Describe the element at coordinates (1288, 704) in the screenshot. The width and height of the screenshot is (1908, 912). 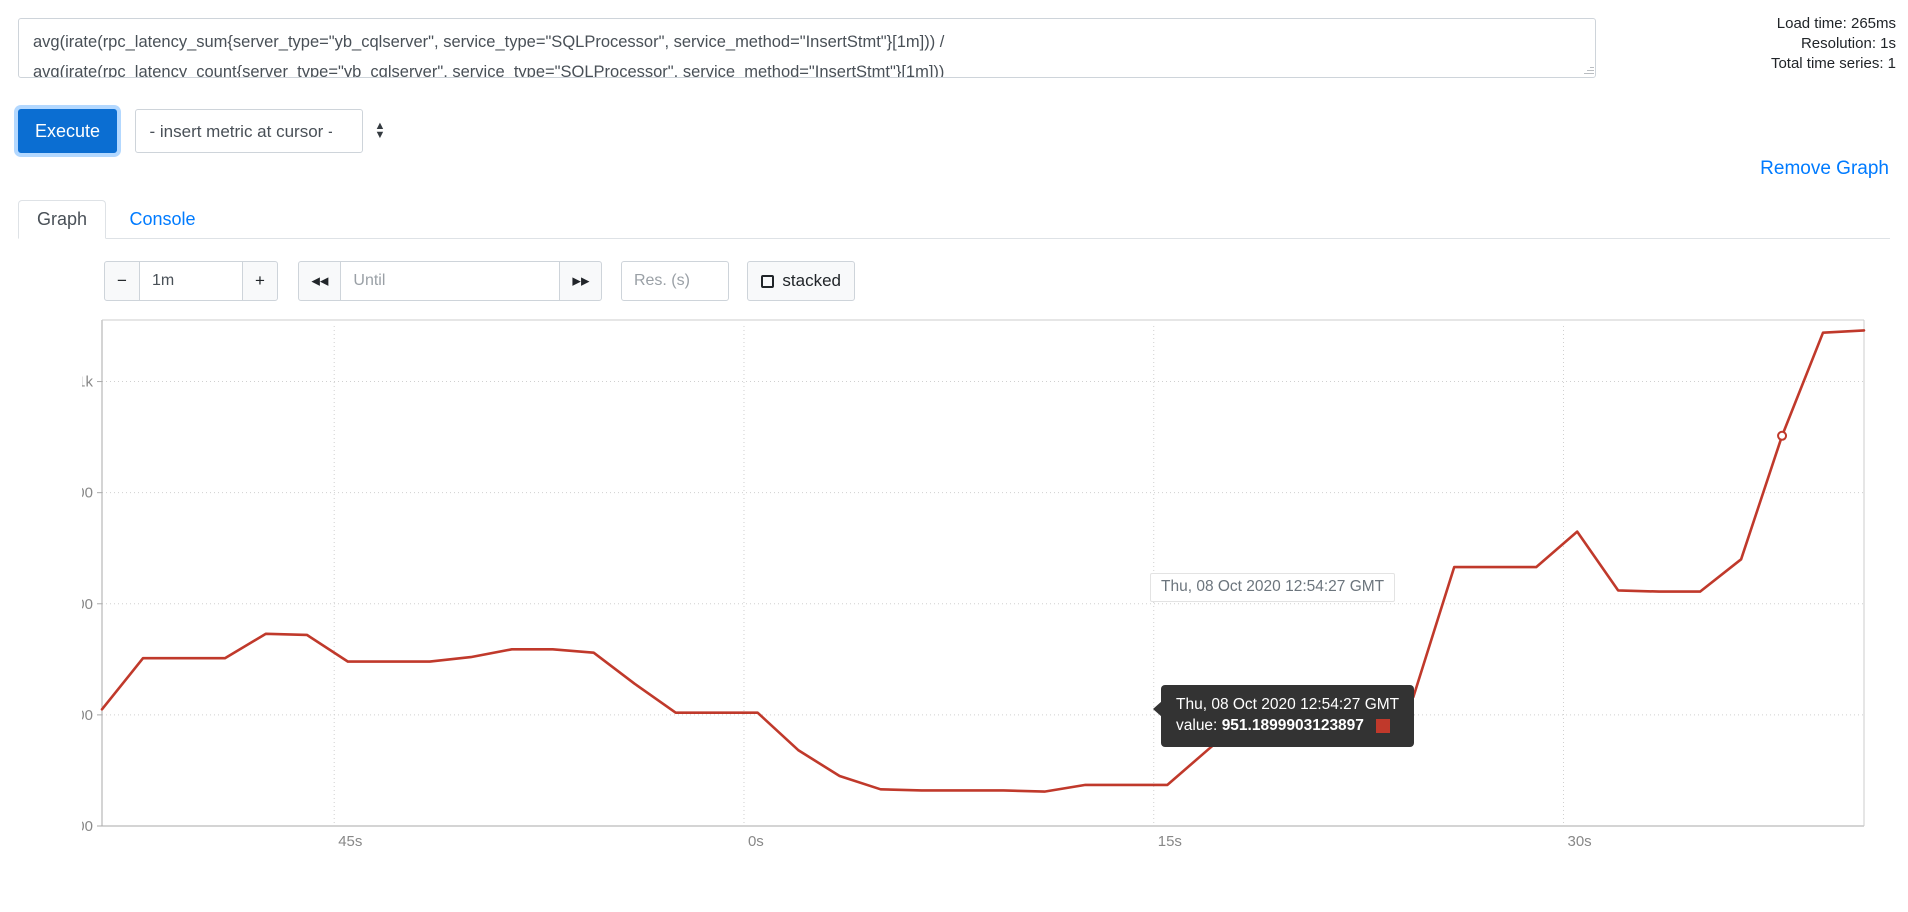
I see `tooltip-timestamp: Thu, 08 Oct 2020 12:54:27 GMT` at that location.